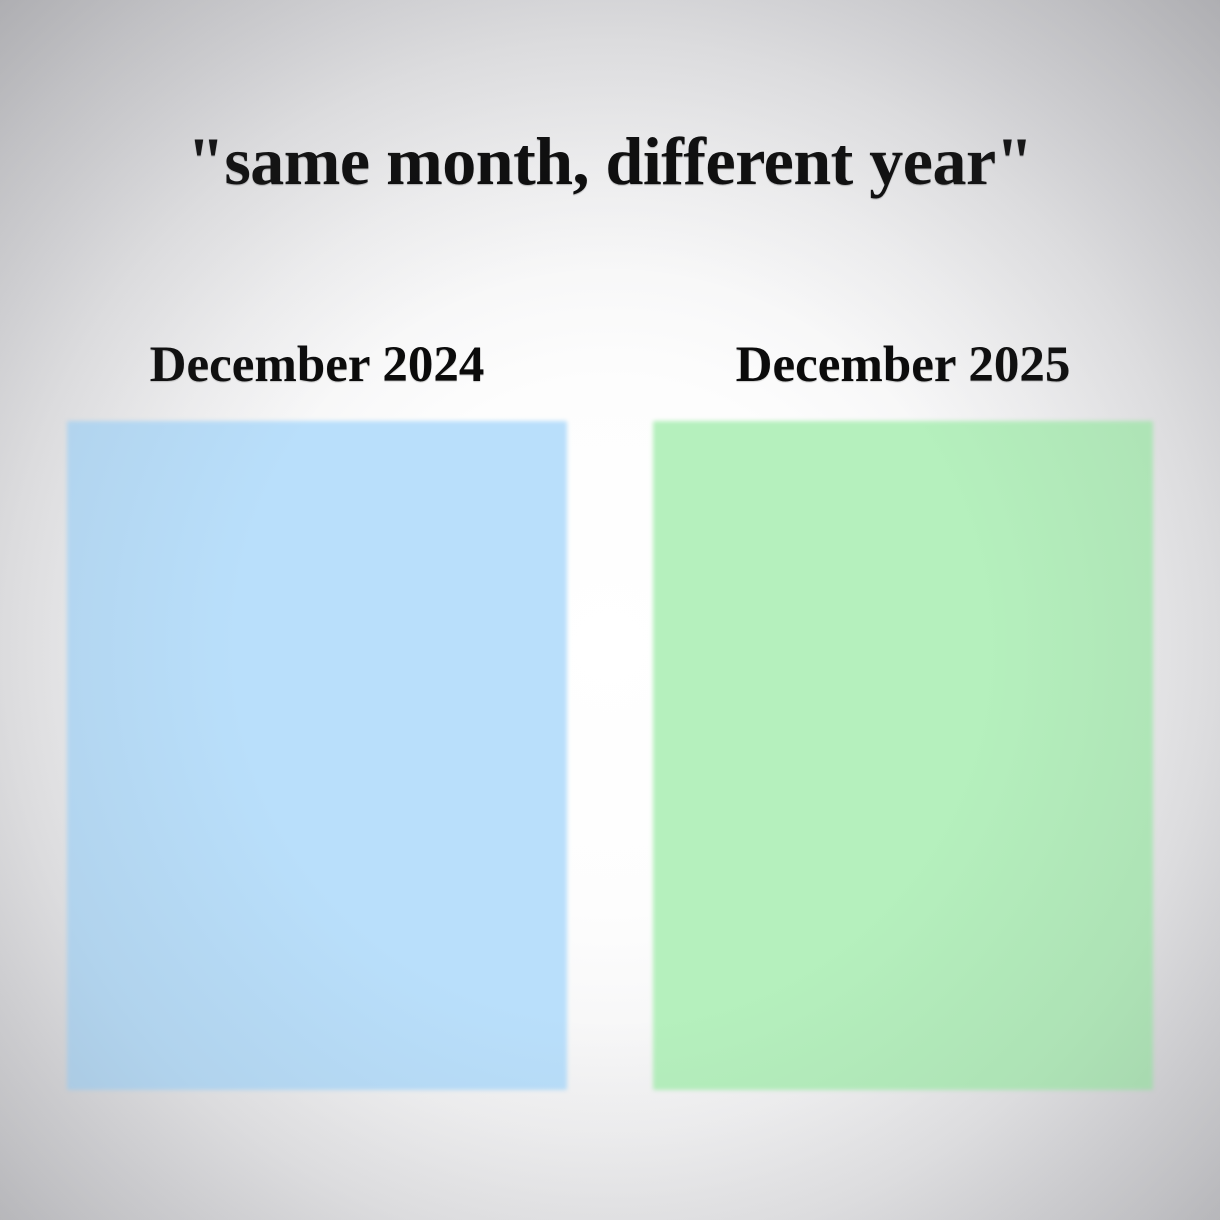 The width and height of the screenshot is (1220, 1220). What do you see at coordinates (903, 365) in the screenshot?
I see `panel-label-december-2025: December 2025` at bounding box center [903, 365].